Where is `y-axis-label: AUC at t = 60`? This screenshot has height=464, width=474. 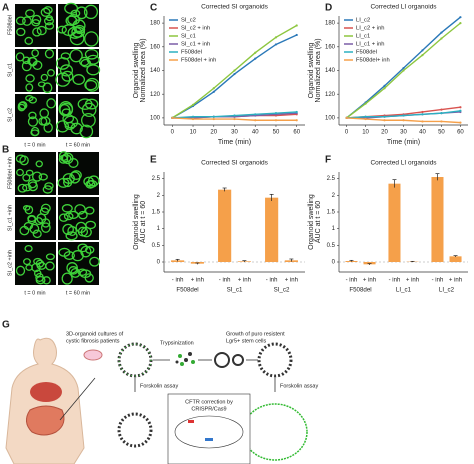 y-axis-label: AUC at t = 60 is located at coordinates (143, 222).